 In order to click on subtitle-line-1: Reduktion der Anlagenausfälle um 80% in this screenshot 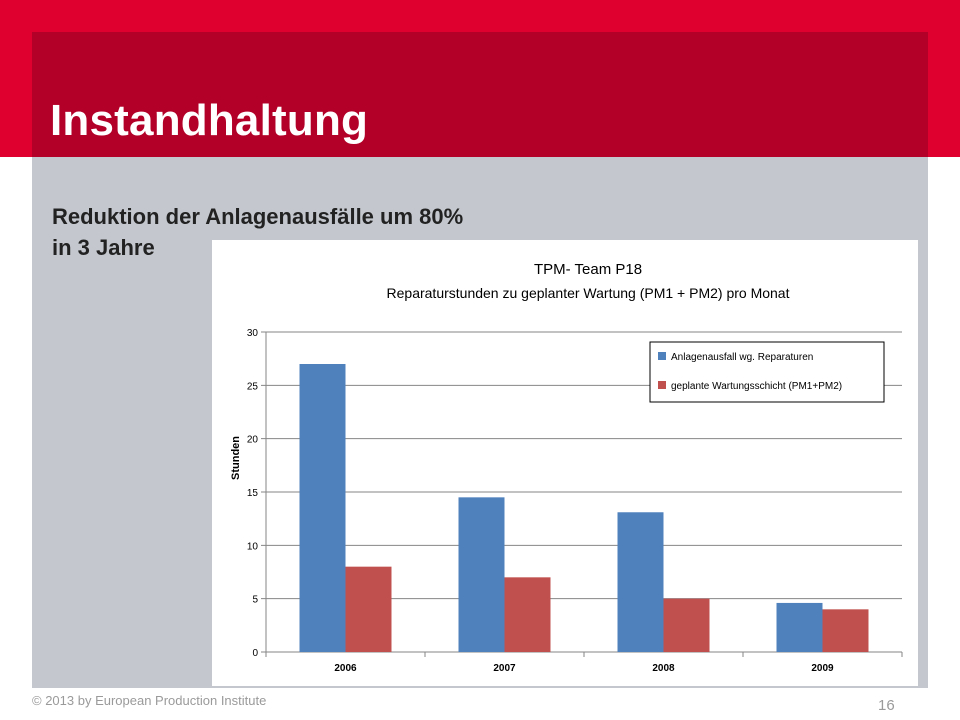, I will do `click(258, 216)`.